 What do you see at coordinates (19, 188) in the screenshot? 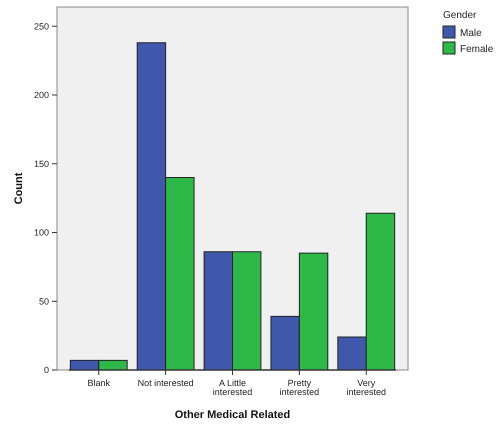
I see `y-axis-title: Count` at bounding box center [19, 188].